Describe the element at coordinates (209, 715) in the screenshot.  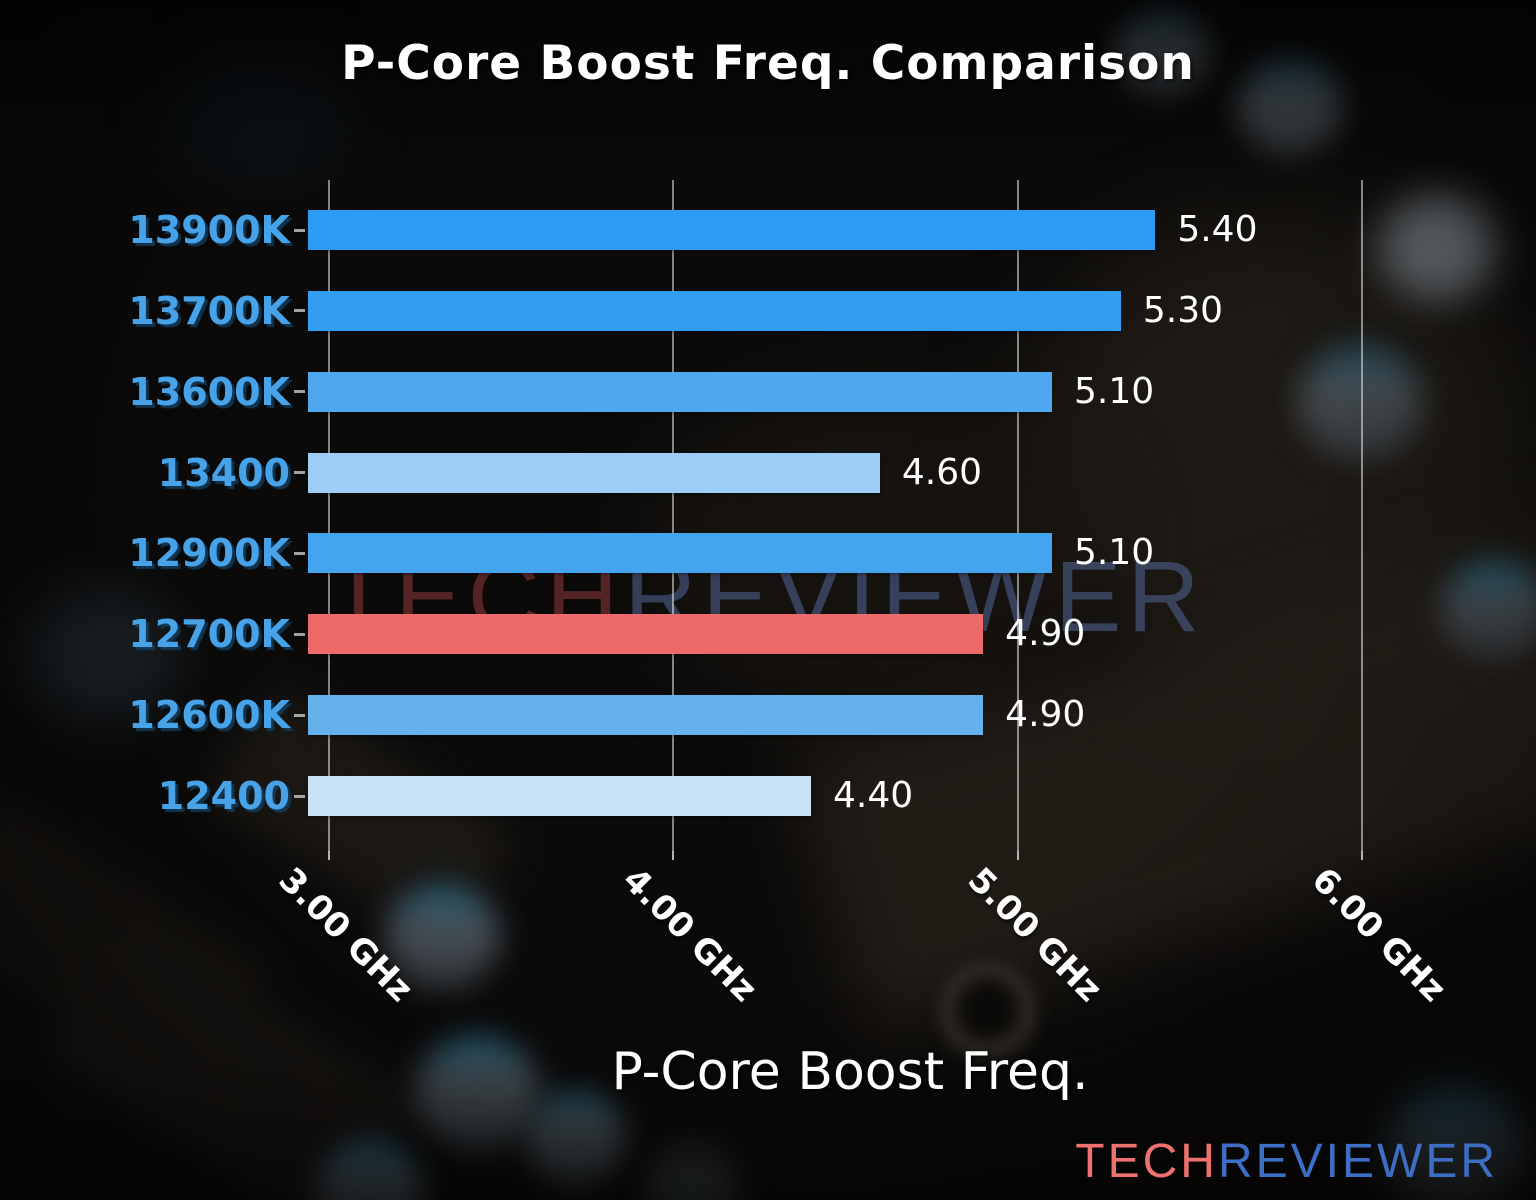
I see `category-label: 12600K` at that location.